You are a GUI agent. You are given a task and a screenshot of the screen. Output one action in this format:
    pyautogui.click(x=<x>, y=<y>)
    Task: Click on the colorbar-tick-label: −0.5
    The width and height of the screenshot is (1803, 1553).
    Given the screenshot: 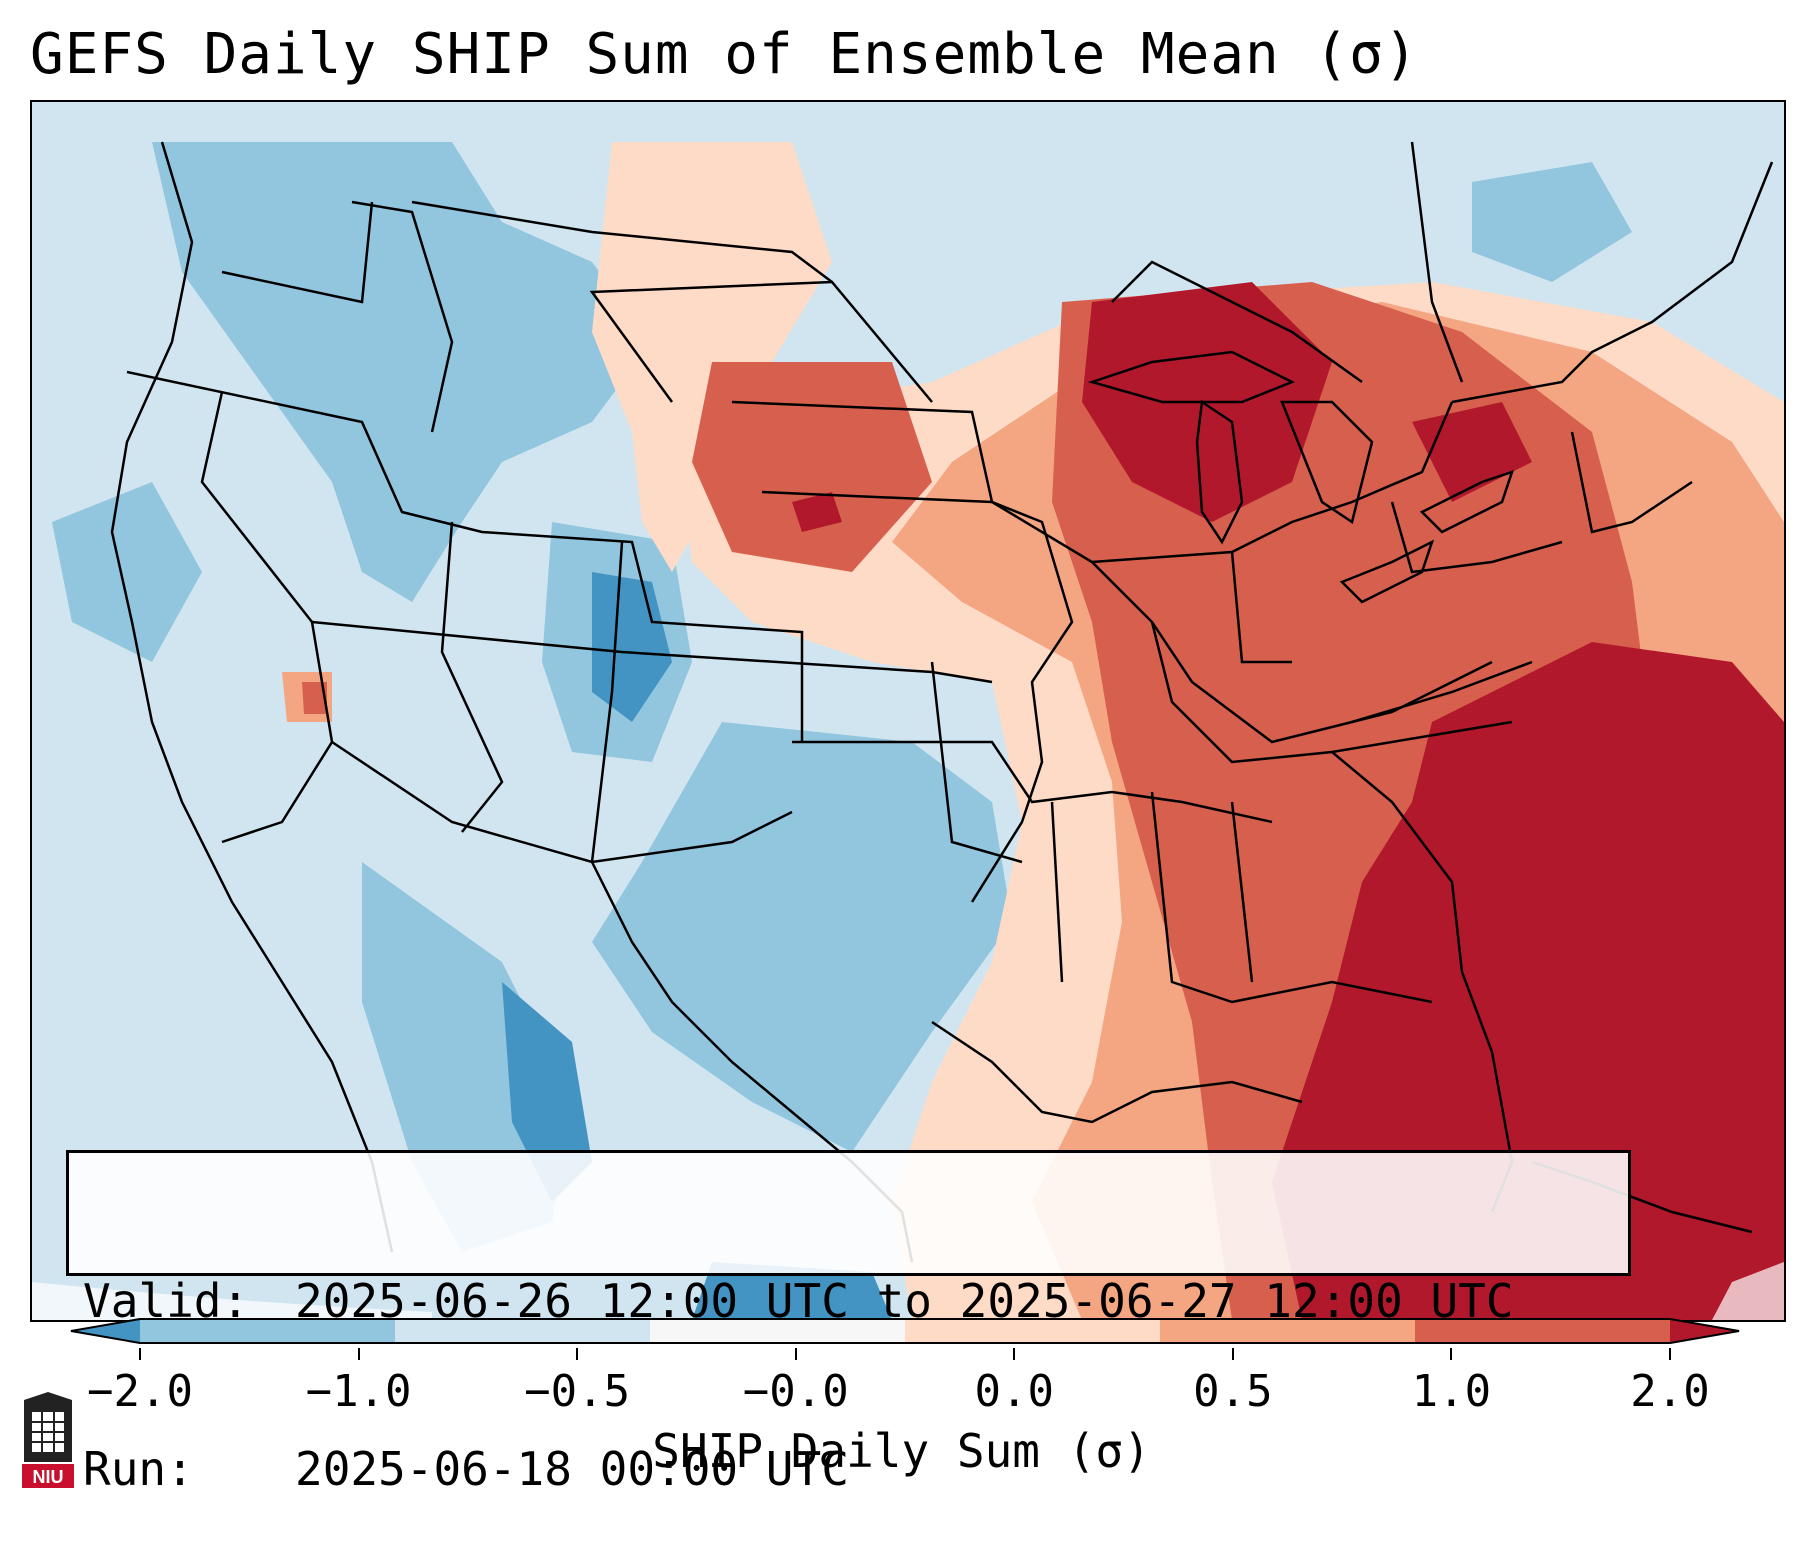 What is the action you would take?
    pyautogui.click(x=577, y=1391)
    